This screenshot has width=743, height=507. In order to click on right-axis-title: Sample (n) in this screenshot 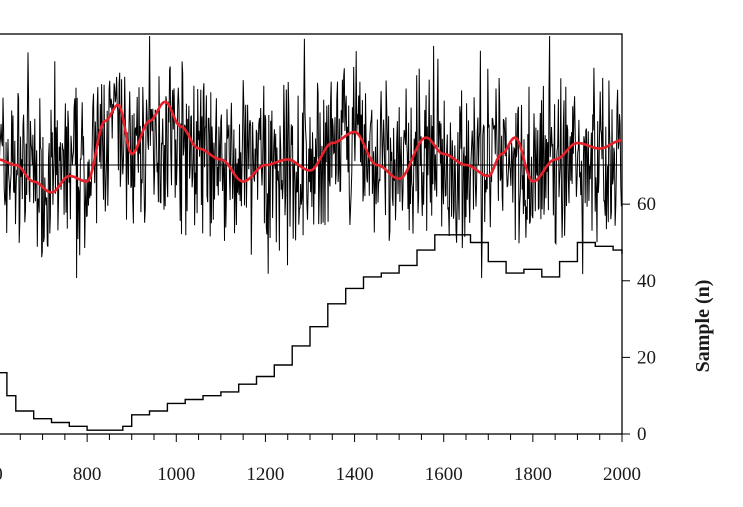, I will do `click(703, 326)`.